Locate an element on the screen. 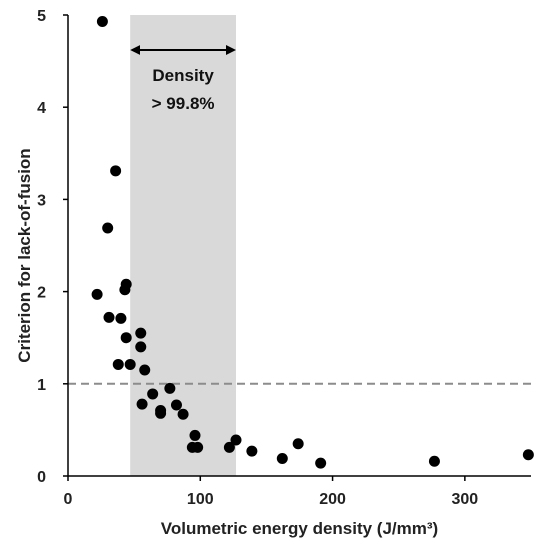 The height and width of the screenshot is (550, 550). y-axis-title: Criterion for lack-of-fusion is located at coordinates (24, 255).